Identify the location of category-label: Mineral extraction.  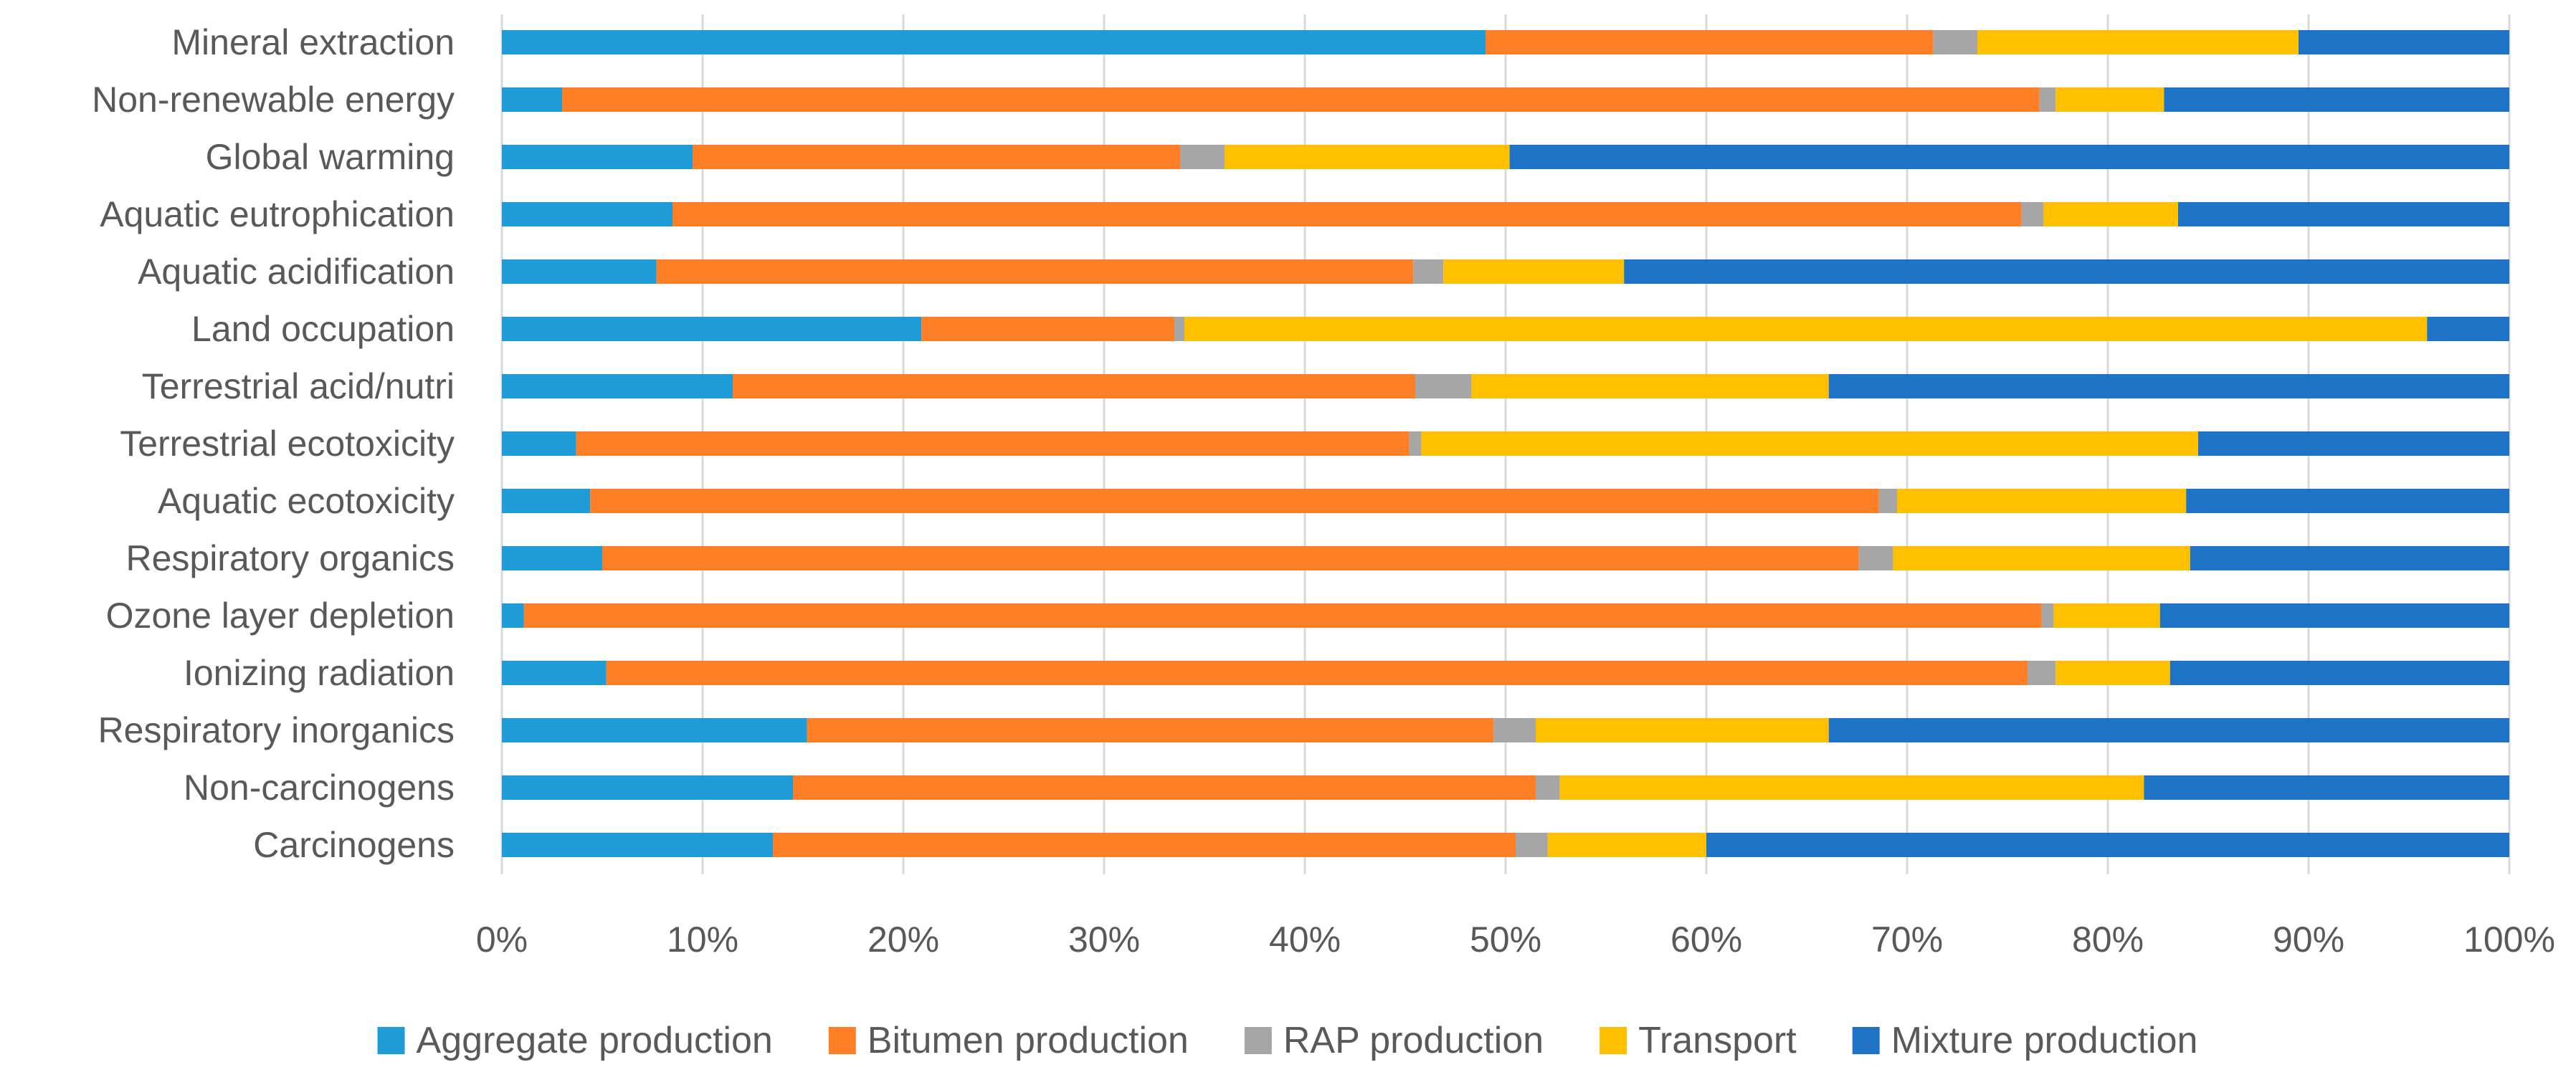
(313, 42).